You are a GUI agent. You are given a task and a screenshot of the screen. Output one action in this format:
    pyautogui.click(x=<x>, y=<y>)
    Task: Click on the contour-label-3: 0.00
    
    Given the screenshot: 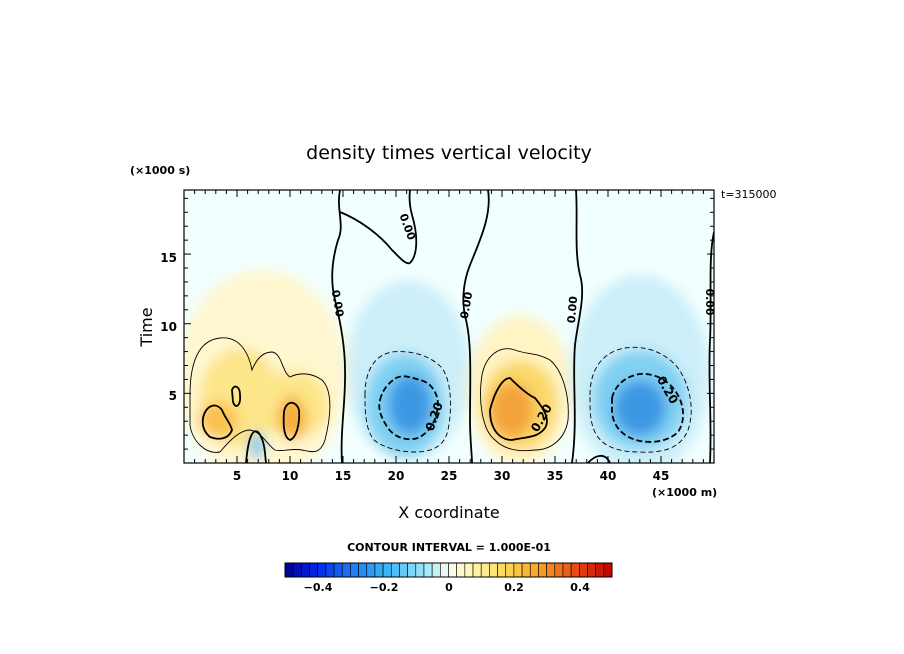 What is the action you would take?
    pyautogui.click(x=467, y=305)
    